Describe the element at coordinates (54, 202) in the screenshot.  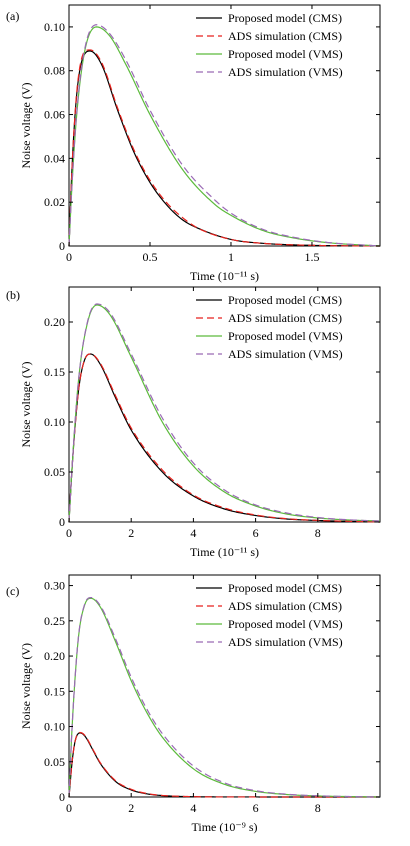
I see `y-tick-label: 0.02` at that location.